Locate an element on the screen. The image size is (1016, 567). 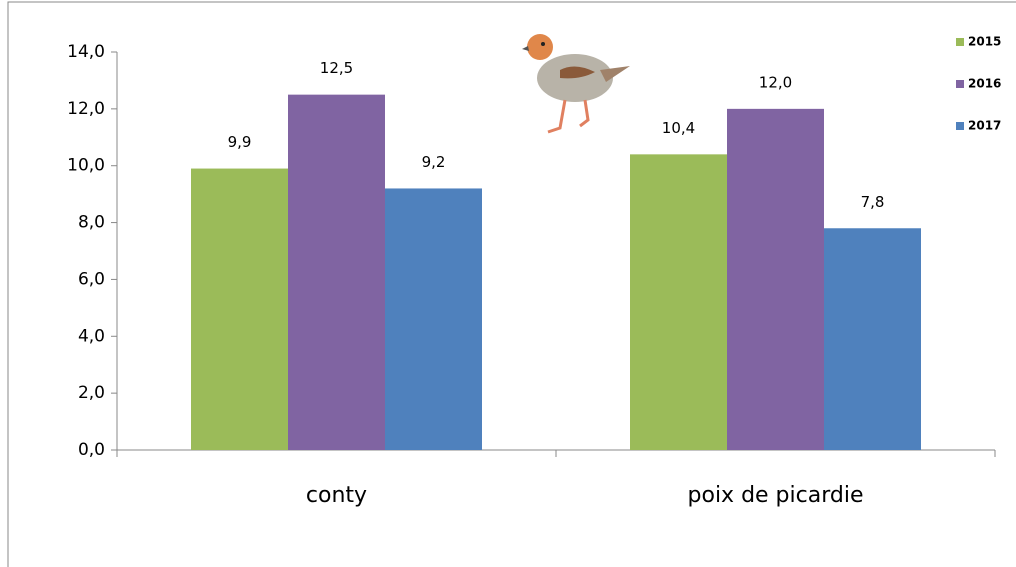
legend-label: 2017 is located at coordinates (984, 126).